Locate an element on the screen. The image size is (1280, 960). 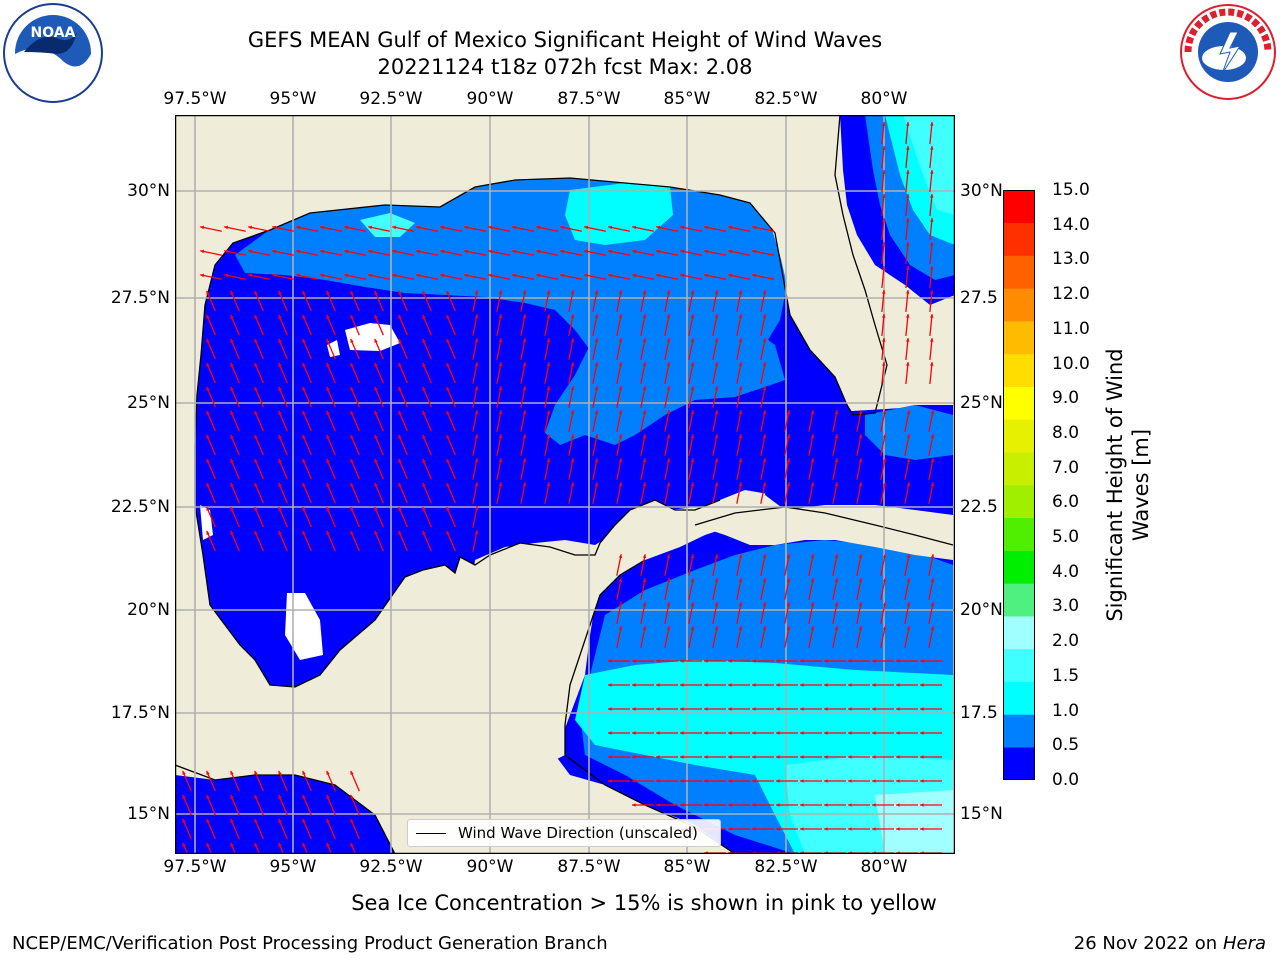
colorbar-tick: 7.0 is located at coordinates (1066, 467).